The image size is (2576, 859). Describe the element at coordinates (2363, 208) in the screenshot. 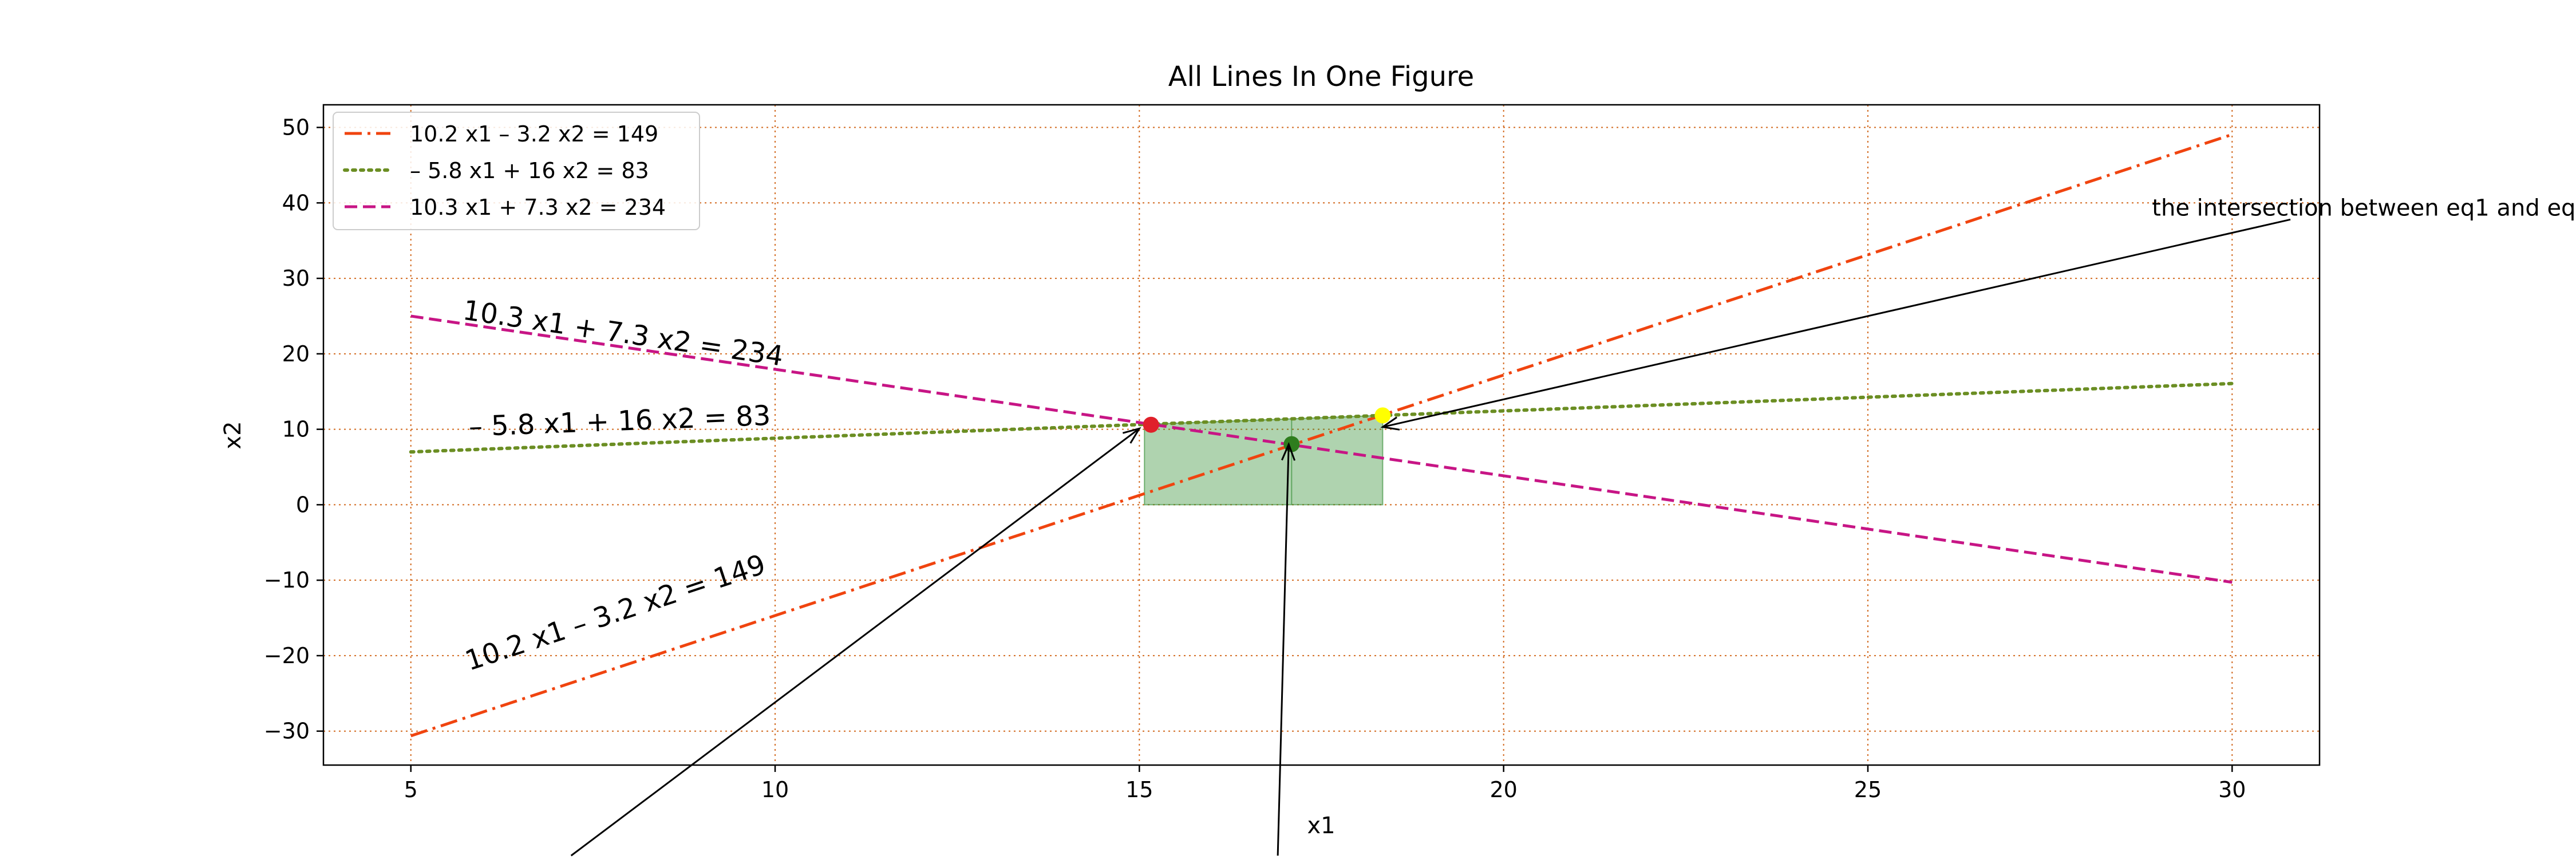

I see `annotation-text: the intersection between eq1 and eq` at that location.